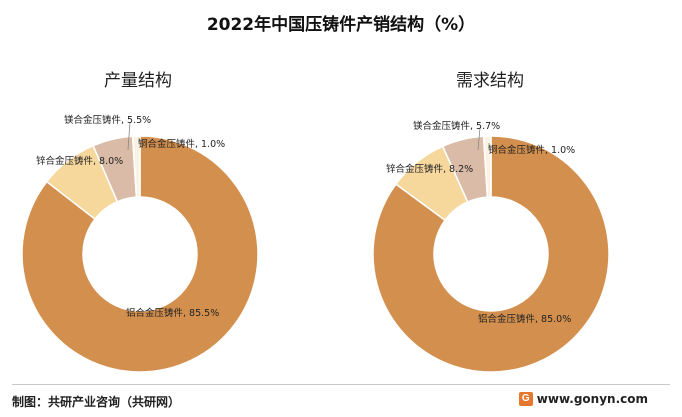 This screenshot has width=682, height=417. What do you see at coordinates (429, 169) in the screenshot?
I see `data-label: 锌合金压铸件, 8.2%` at bounding box center [429, 169].